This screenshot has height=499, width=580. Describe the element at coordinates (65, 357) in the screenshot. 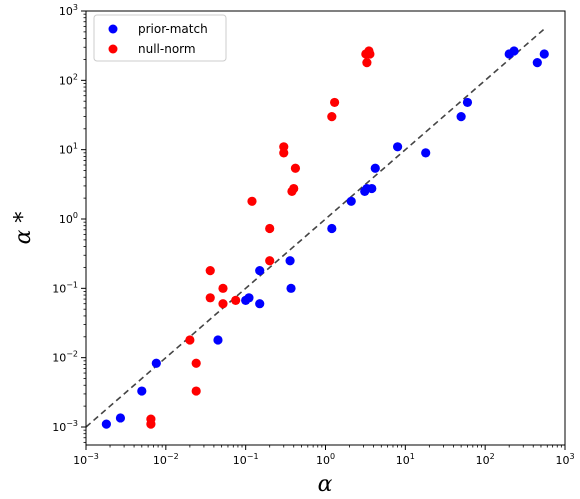

I see `y-tick-label: 10⁻²` at that location.